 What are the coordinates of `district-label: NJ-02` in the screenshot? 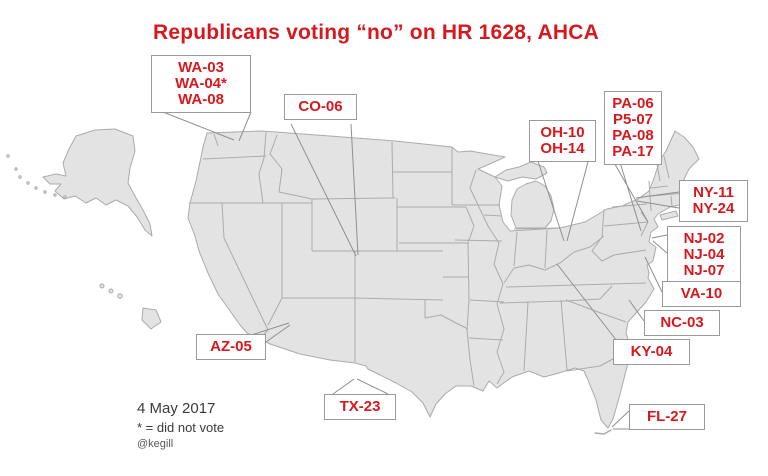 It's located at (704, 238).